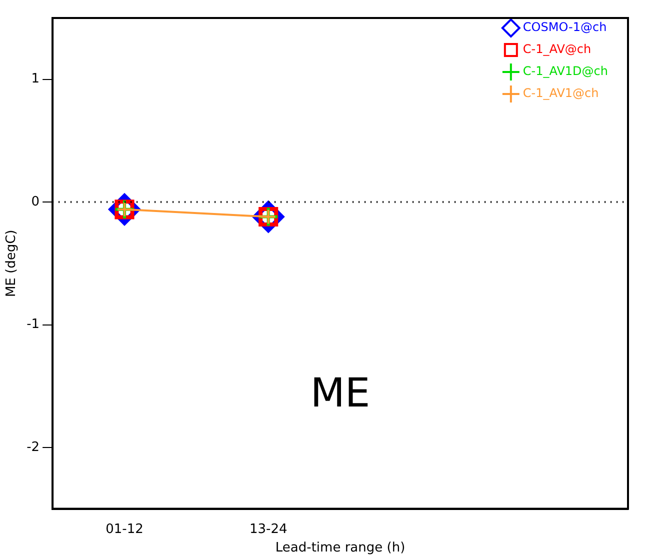 This screenshot has width=646, height=556. Describe the element at coordinates (340, 548) in the screenshot. I see `x-axis-title: Lead-time range (h)` at that location.